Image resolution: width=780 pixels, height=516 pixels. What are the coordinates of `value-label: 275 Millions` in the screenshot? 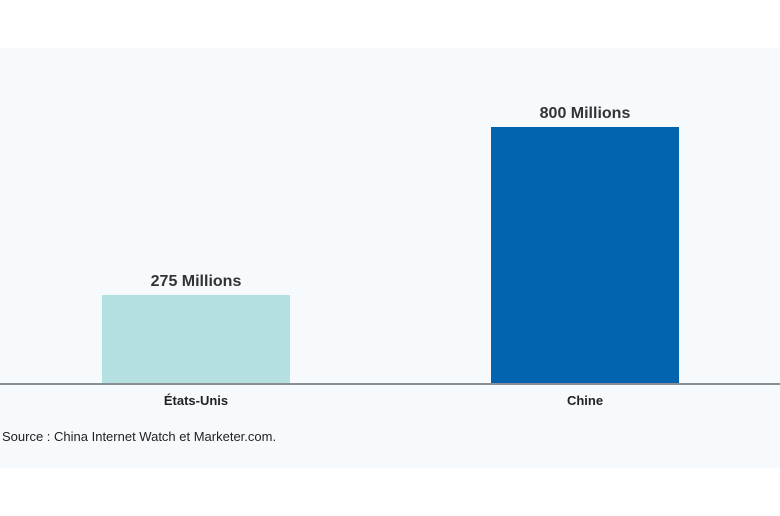 It's located at (196, 281).